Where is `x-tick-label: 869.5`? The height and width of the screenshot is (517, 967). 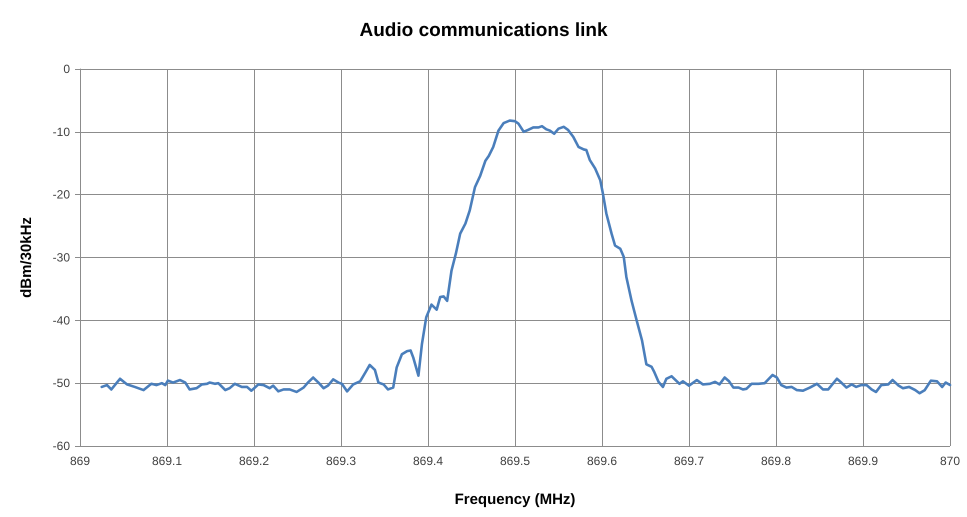
x-tick-label: 869.5 is located at coordinates (515, 461).